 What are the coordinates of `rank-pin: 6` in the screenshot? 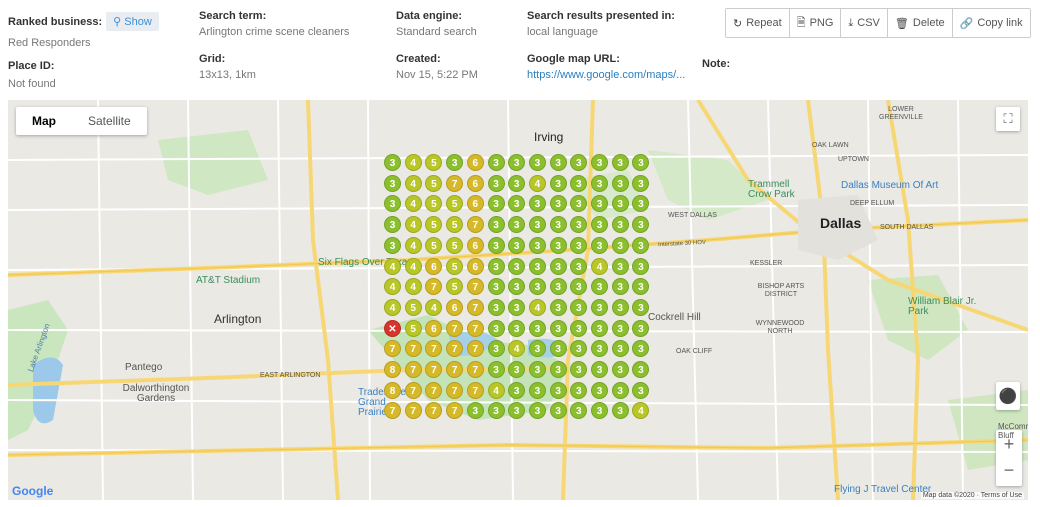 It's located at (475, 245).